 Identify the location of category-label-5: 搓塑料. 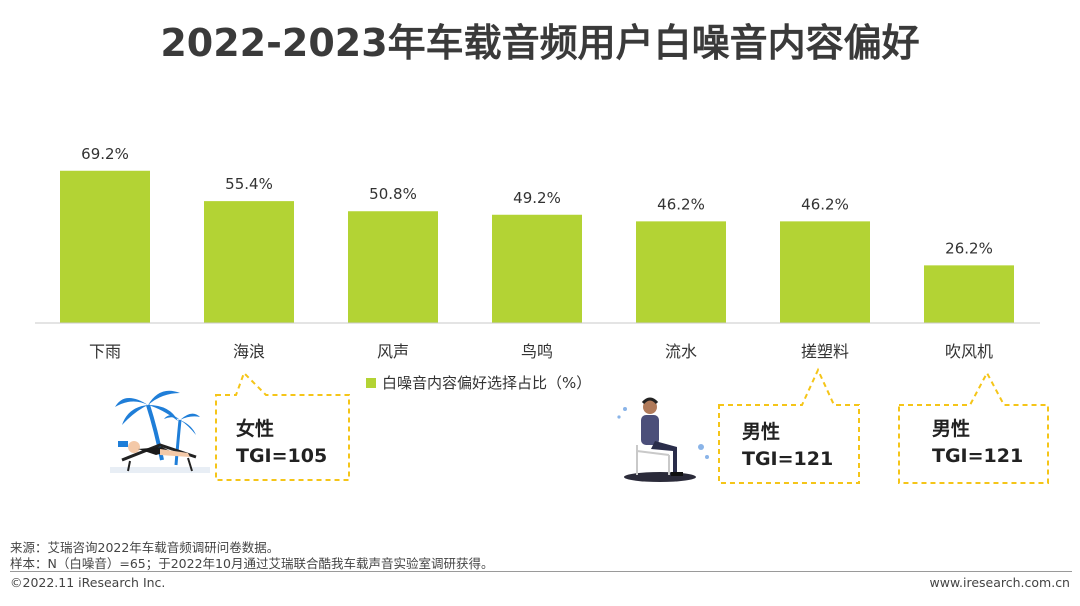
(825, 351).